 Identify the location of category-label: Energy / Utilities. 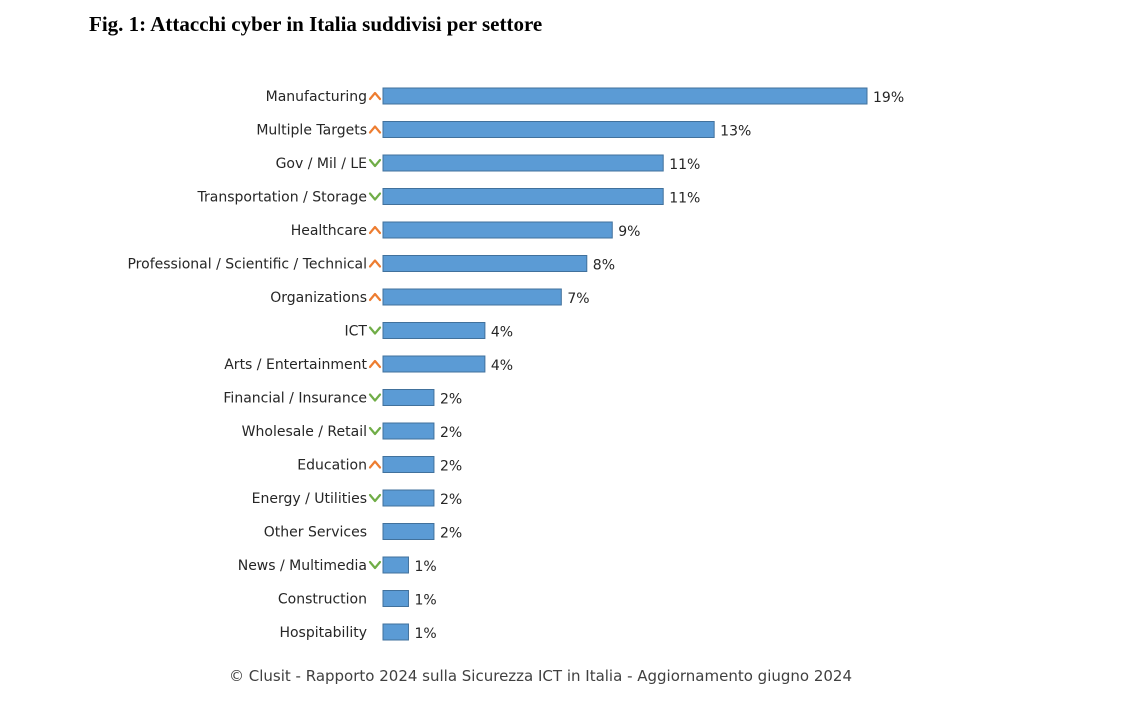
(309, 499).